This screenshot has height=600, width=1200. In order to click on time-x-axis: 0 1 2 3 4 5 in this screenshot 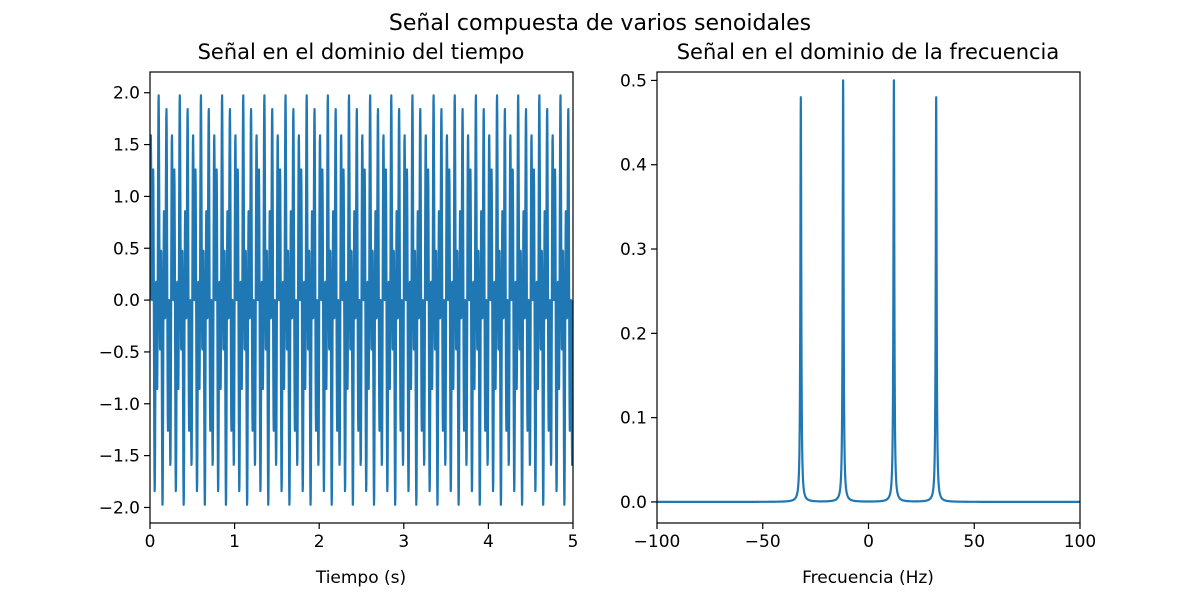, I will do `click(362, 537)`.